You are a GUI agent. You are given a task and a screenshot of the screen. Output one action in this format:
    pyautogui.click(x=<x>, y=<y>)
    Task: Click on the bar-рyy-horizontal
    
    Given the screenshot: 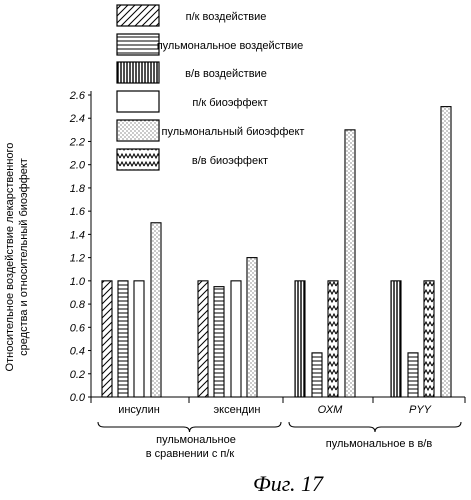 What is the action you would take?
    pyautogui.click(x=413, y=375)
    